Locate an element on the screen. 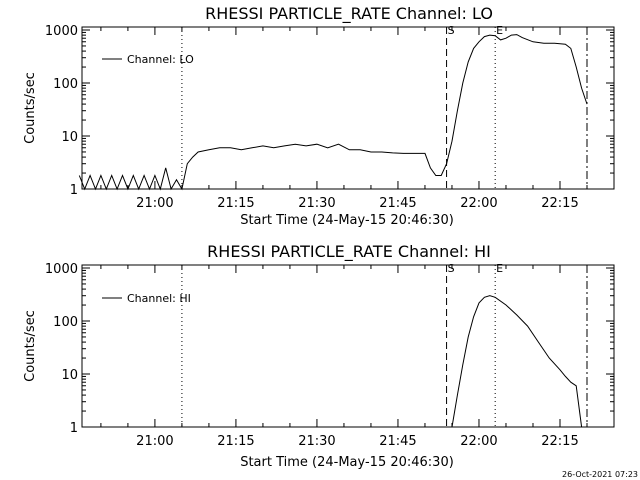  x-axis-label-hi: Start Time (24-May-15 20:46:30) is located at coordinates (347, 462).